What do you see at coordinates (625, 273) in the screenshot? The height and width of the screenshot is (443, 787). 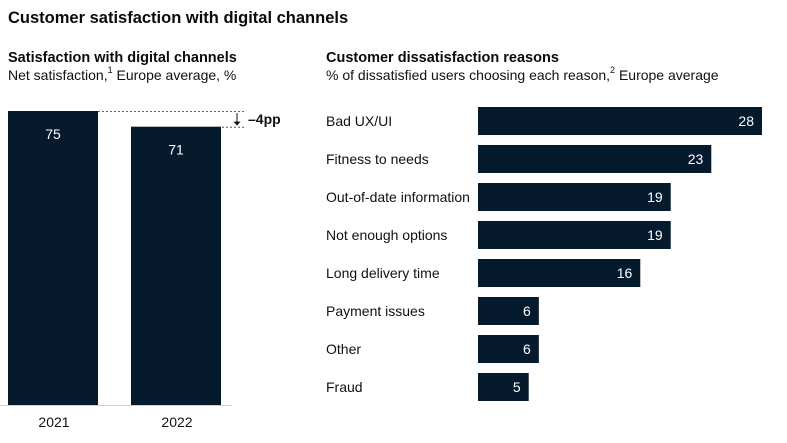 I see `bar-value-long-delivery-time: 16` at bounding box center [625, 273].